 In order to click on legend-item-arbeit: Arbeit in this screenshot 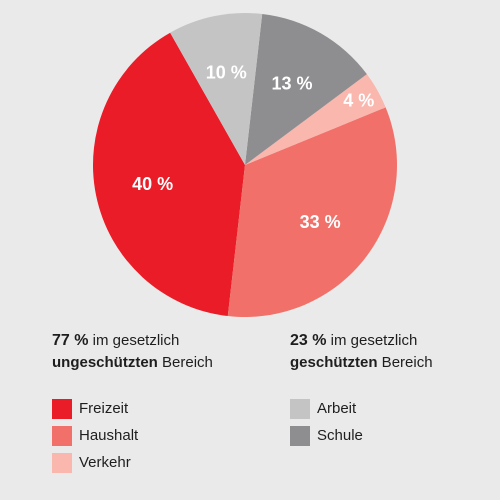, I will do `click(326, 408)`.